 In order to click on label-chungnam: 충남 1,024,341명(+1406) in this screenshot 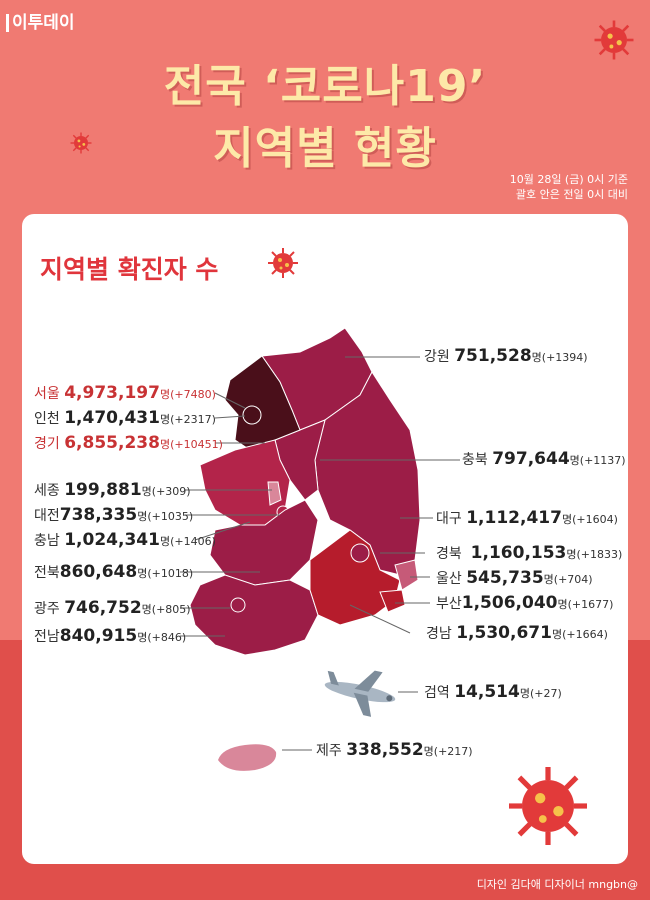, I will do `click(125, 540)`.